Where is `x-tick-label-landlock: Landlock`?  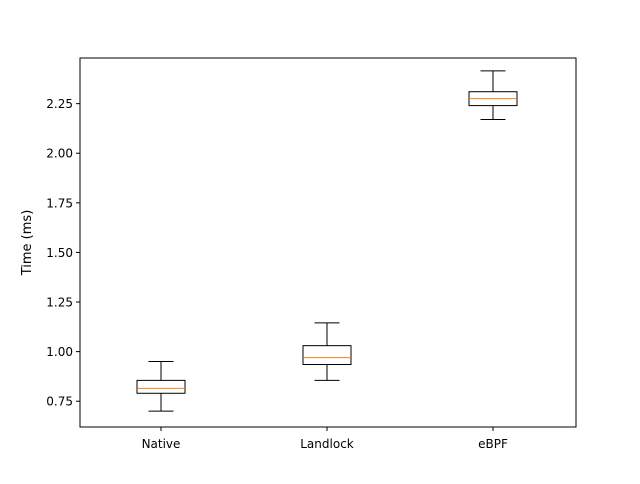
x-tick-label-landlock: Landlock is located at coordinates (327, 444).